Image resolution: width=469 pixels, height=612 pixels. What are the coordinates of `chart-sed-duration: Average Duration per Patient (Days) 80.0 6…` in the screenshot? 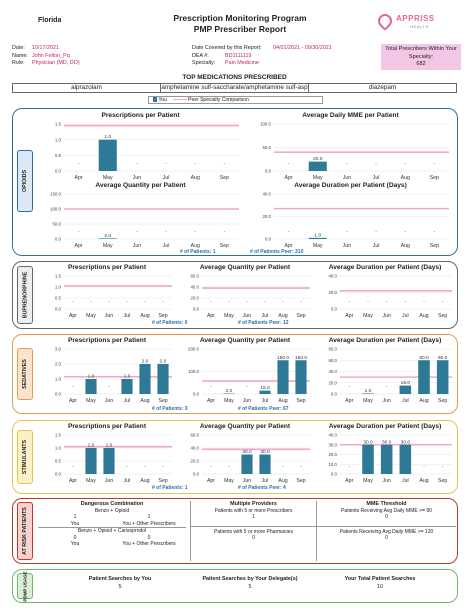 It's located at (385, 371).